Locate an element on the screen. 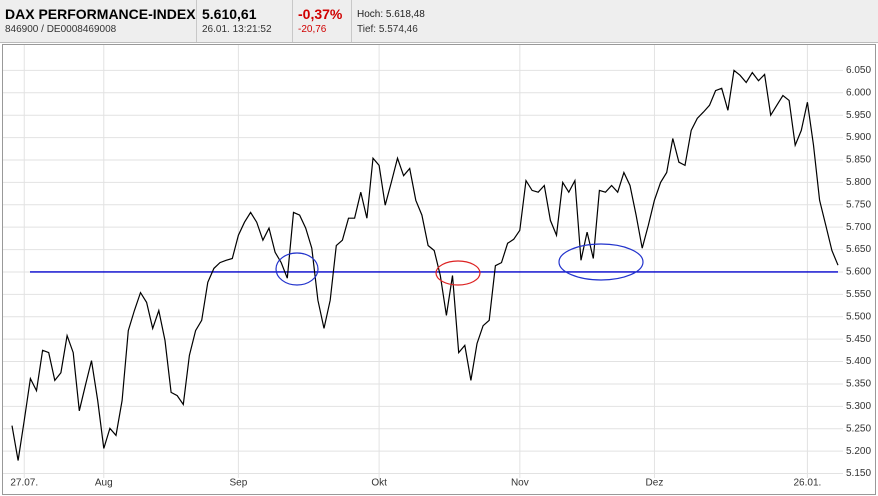 Image resolution: width=878 pixels, height=496 pixels. x-tick-label: Aug is located at coordinates (104, 483).